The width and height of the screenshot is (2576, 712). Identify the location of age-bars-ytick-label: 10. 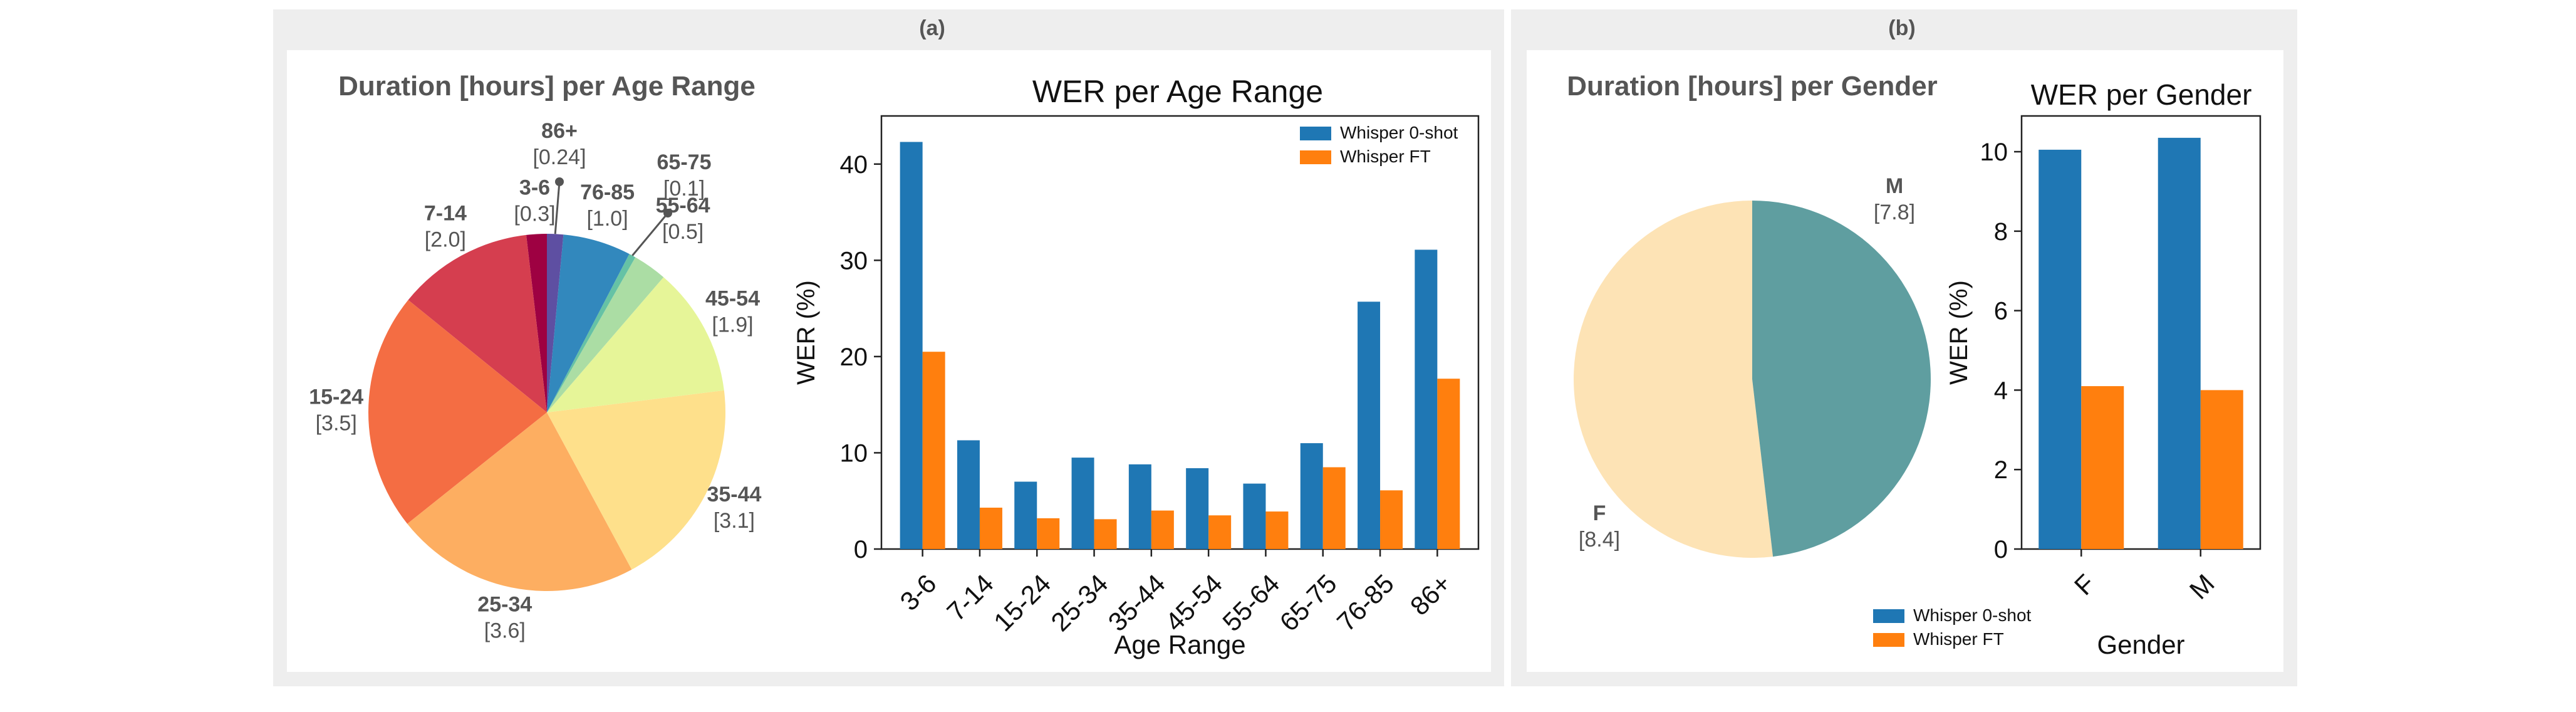
(854, 453).